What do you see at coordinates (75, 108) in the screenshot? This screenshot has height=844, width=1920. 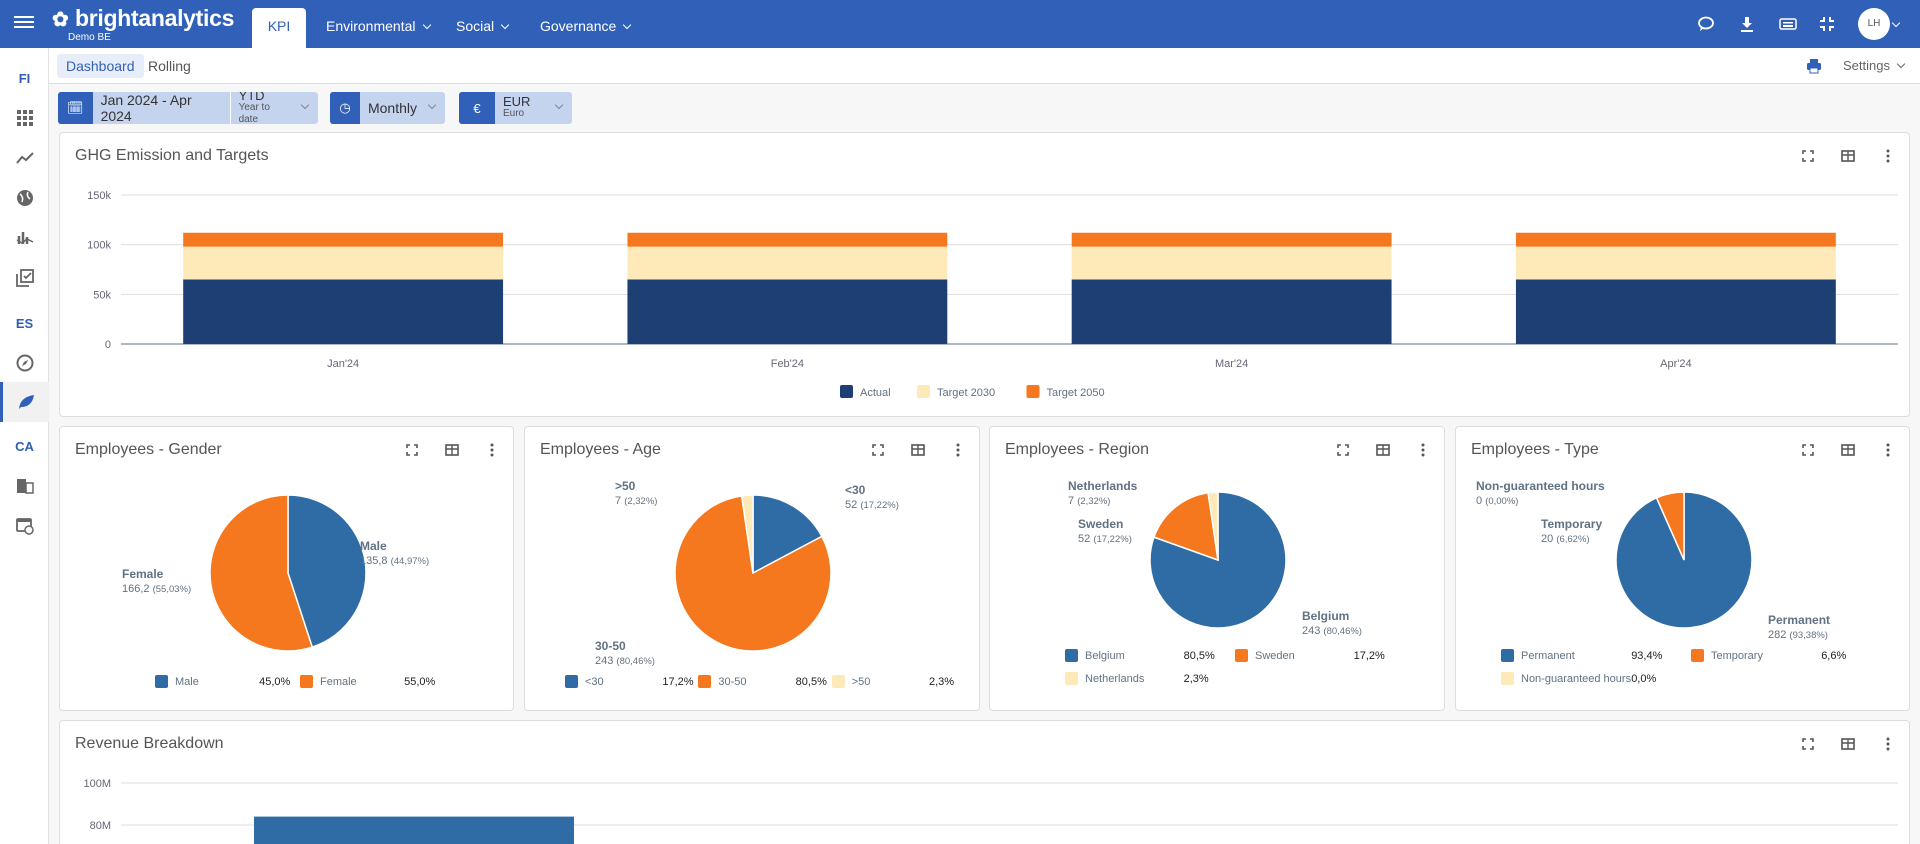 I see `calendar-search-icon: 🗓` at bounding box center [75, 108].